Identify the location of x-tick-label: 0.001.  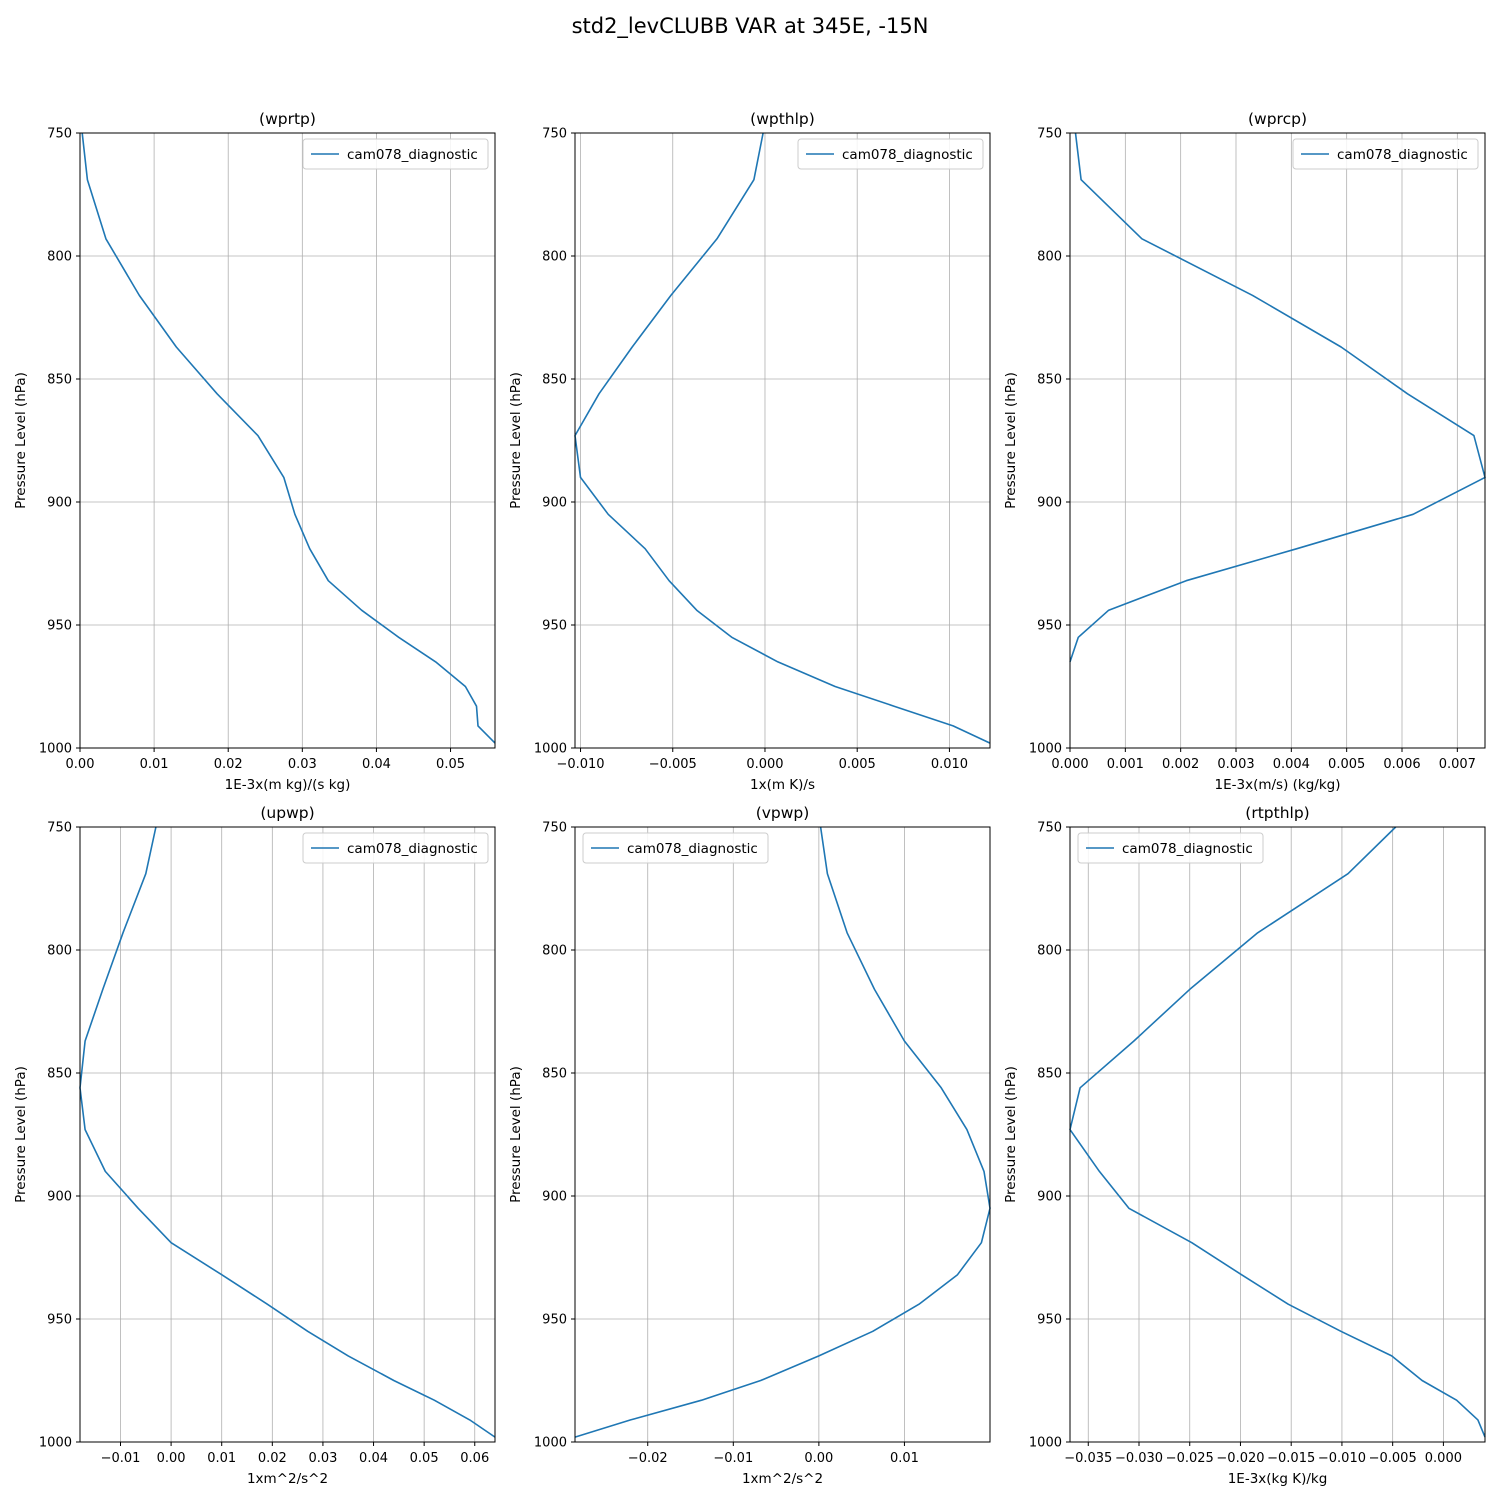
(1125, 764).